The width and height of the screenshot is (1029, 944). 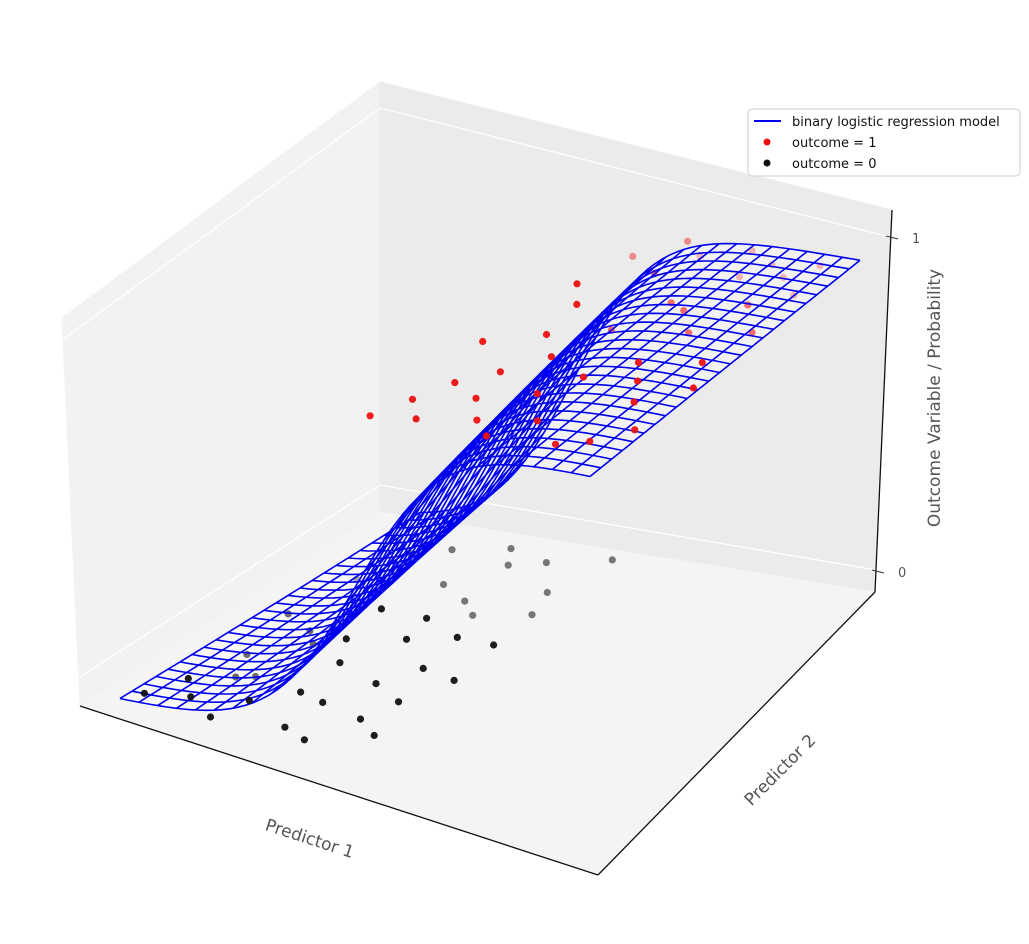 I want to click on x-axis-label: Predictor 1, so click(x=310, y=839).